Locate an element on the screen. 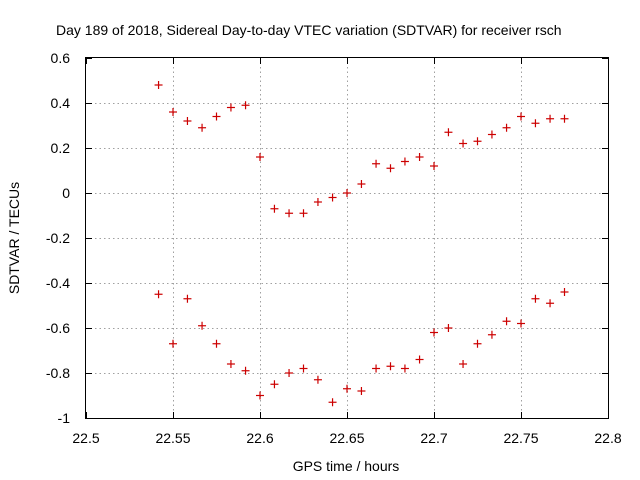  y-tick-label: 0 is located at coordinates (66, 193).